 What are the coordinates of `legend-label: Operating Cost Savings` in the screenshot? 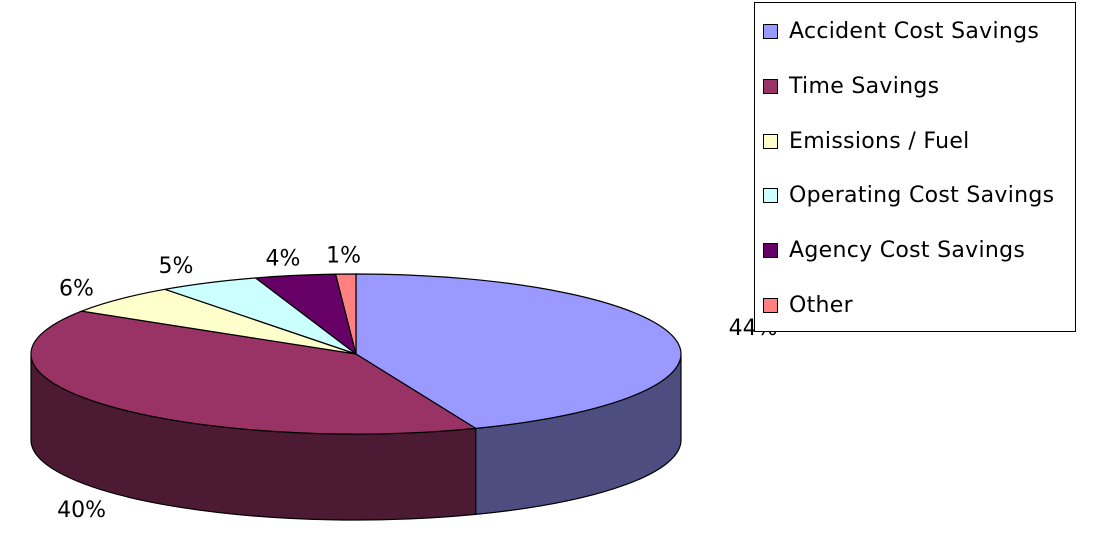 It's located at (922, 195).